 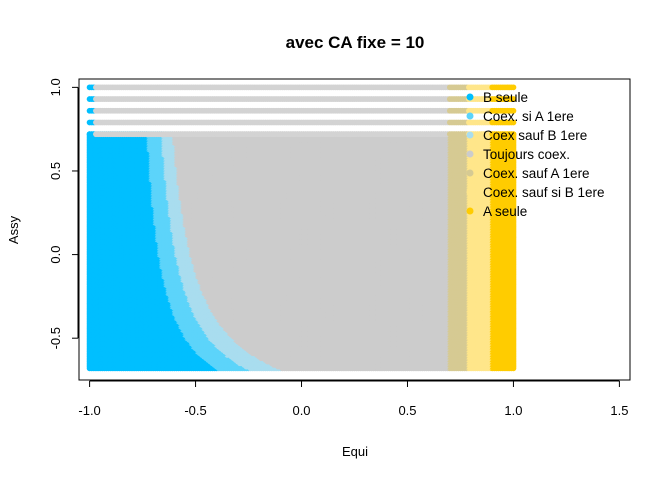 What do you see at coordinates (355, 42) in the screenshot?
I see `chart-title: avec CA fixe = 10` at bounding box center [355, 42].